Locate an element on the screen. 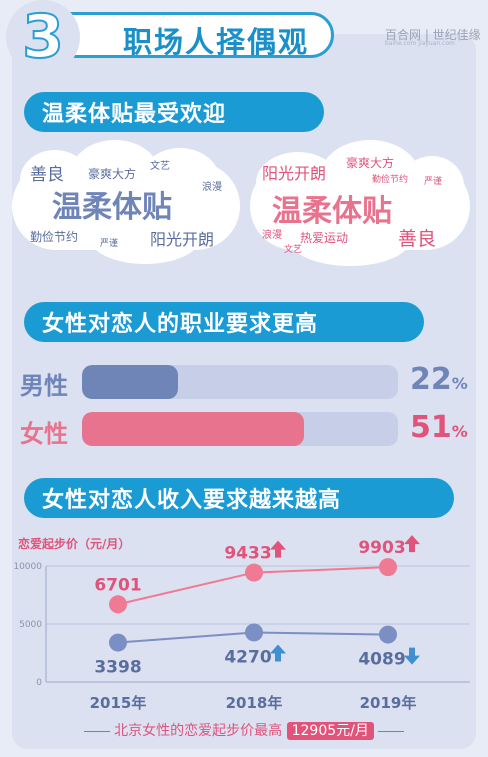 This screenshot has width=488, height=757. y-axis-label: 恋爱起步价（元/月） is located at coordinates (74, 543).